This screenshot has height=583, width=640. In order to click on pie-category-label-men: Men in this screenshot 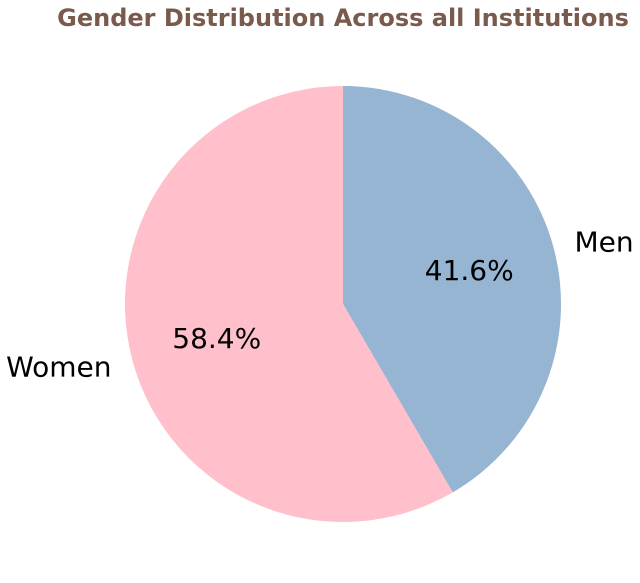, I will do `click(603, 241)`.